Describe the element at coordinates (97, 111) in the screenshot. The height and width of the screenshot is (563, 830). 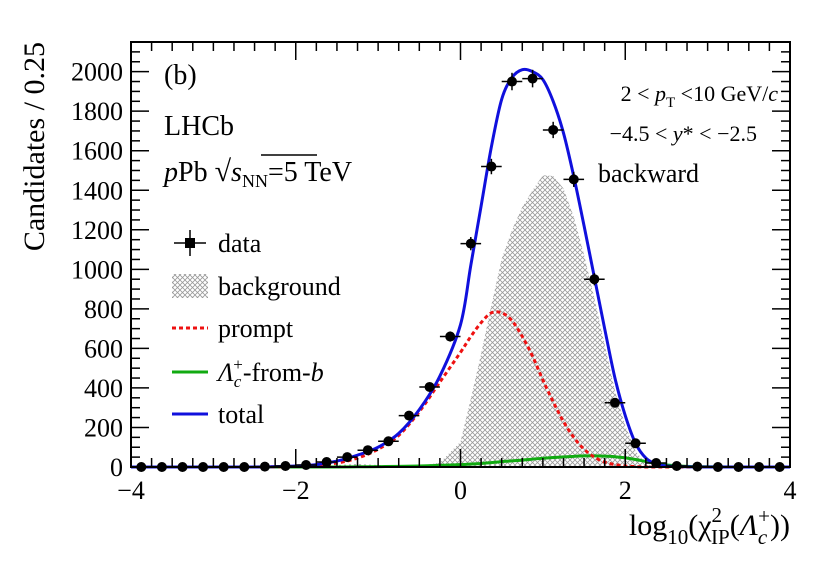
I see `y-tick-label: 1800` at that location.